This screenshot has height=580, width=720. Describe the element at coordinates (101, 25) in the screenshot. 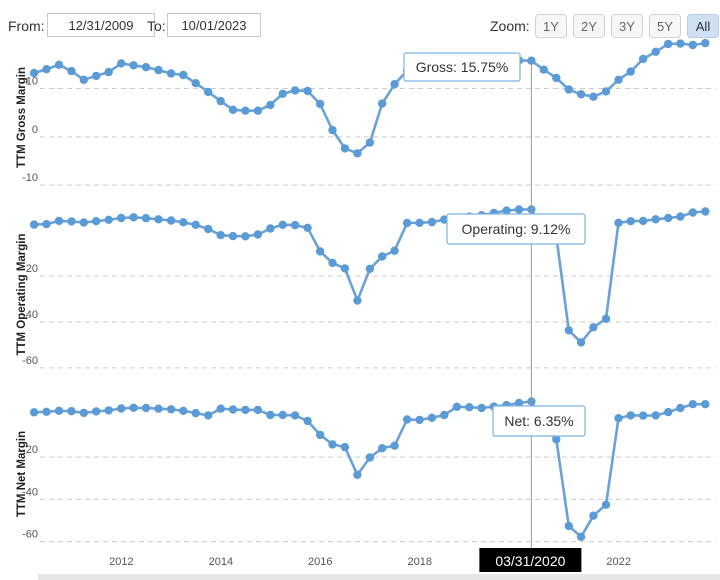

I see `from-date-input: 12/31/2009` at that location.